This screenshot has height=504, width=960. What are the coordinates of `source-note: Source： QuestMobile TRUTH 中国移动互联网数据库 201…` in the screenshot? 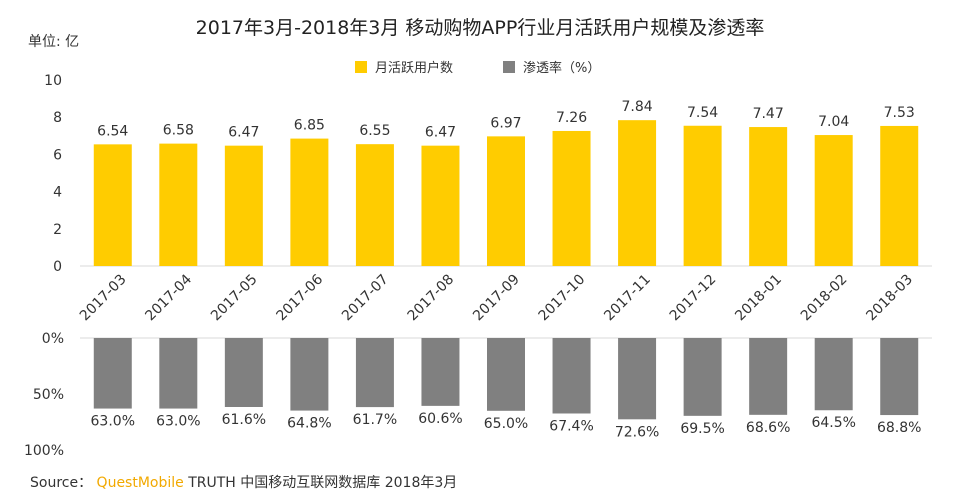 It's located at (243, 482).